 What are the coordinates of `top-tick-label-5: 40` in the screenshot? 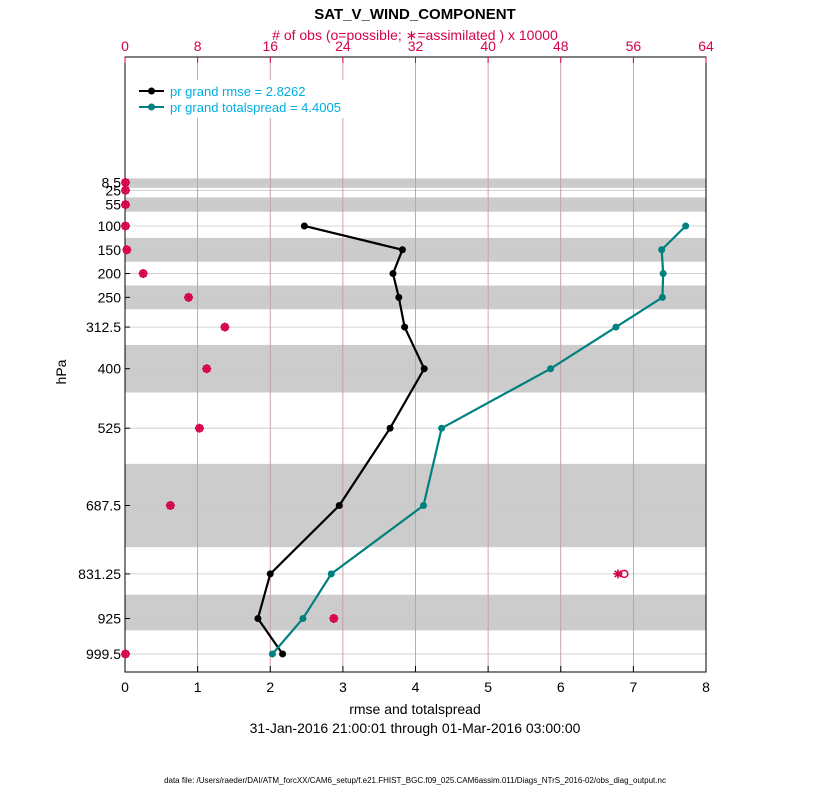 It's located at (488, 46).